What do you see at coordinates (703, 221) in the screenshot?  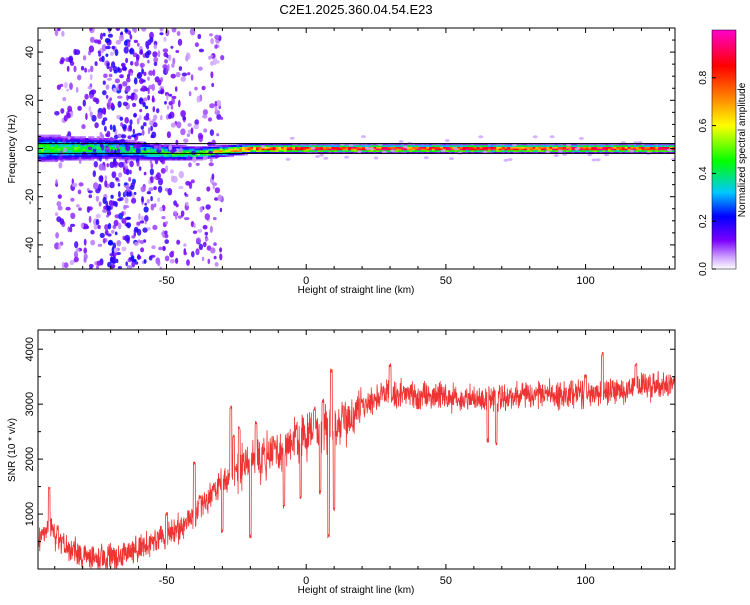 I see `colorbar-tick-label: 0.2` at bounding box center [703, 221].